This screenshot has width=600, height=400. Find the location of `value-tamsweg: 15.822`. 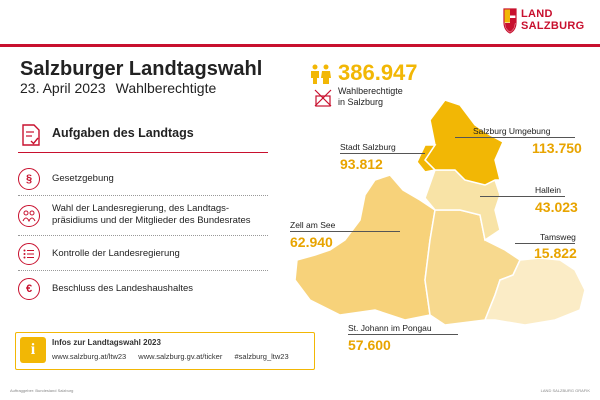

value-tamsweg: 15.822 is located at coordinates (555, 253).